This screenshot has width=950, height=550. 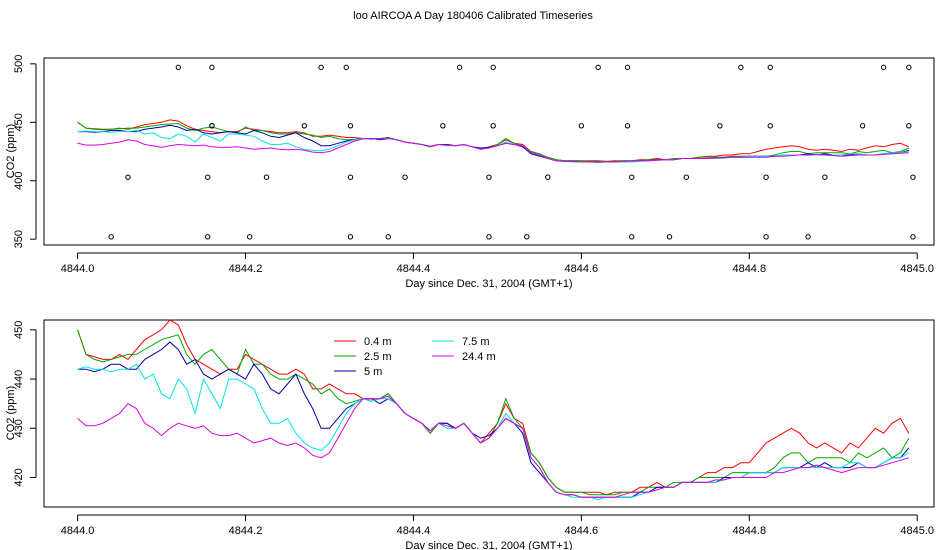 What do you see at coordinates (582, 531) in the screenshot?
I see `bottom-x-tick-label: 4844.6` at bounding box center [582, 531].